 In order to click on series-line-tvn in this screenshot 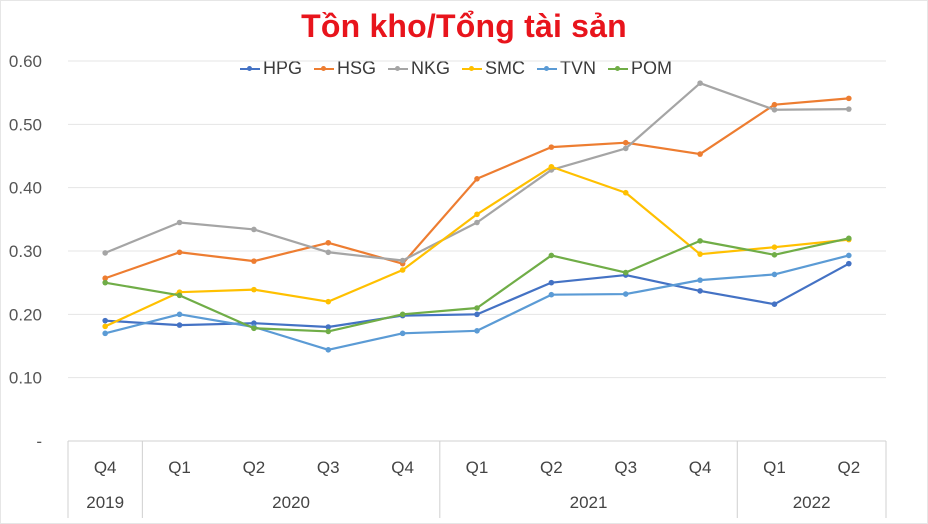, I will do `click(477, 302)`.